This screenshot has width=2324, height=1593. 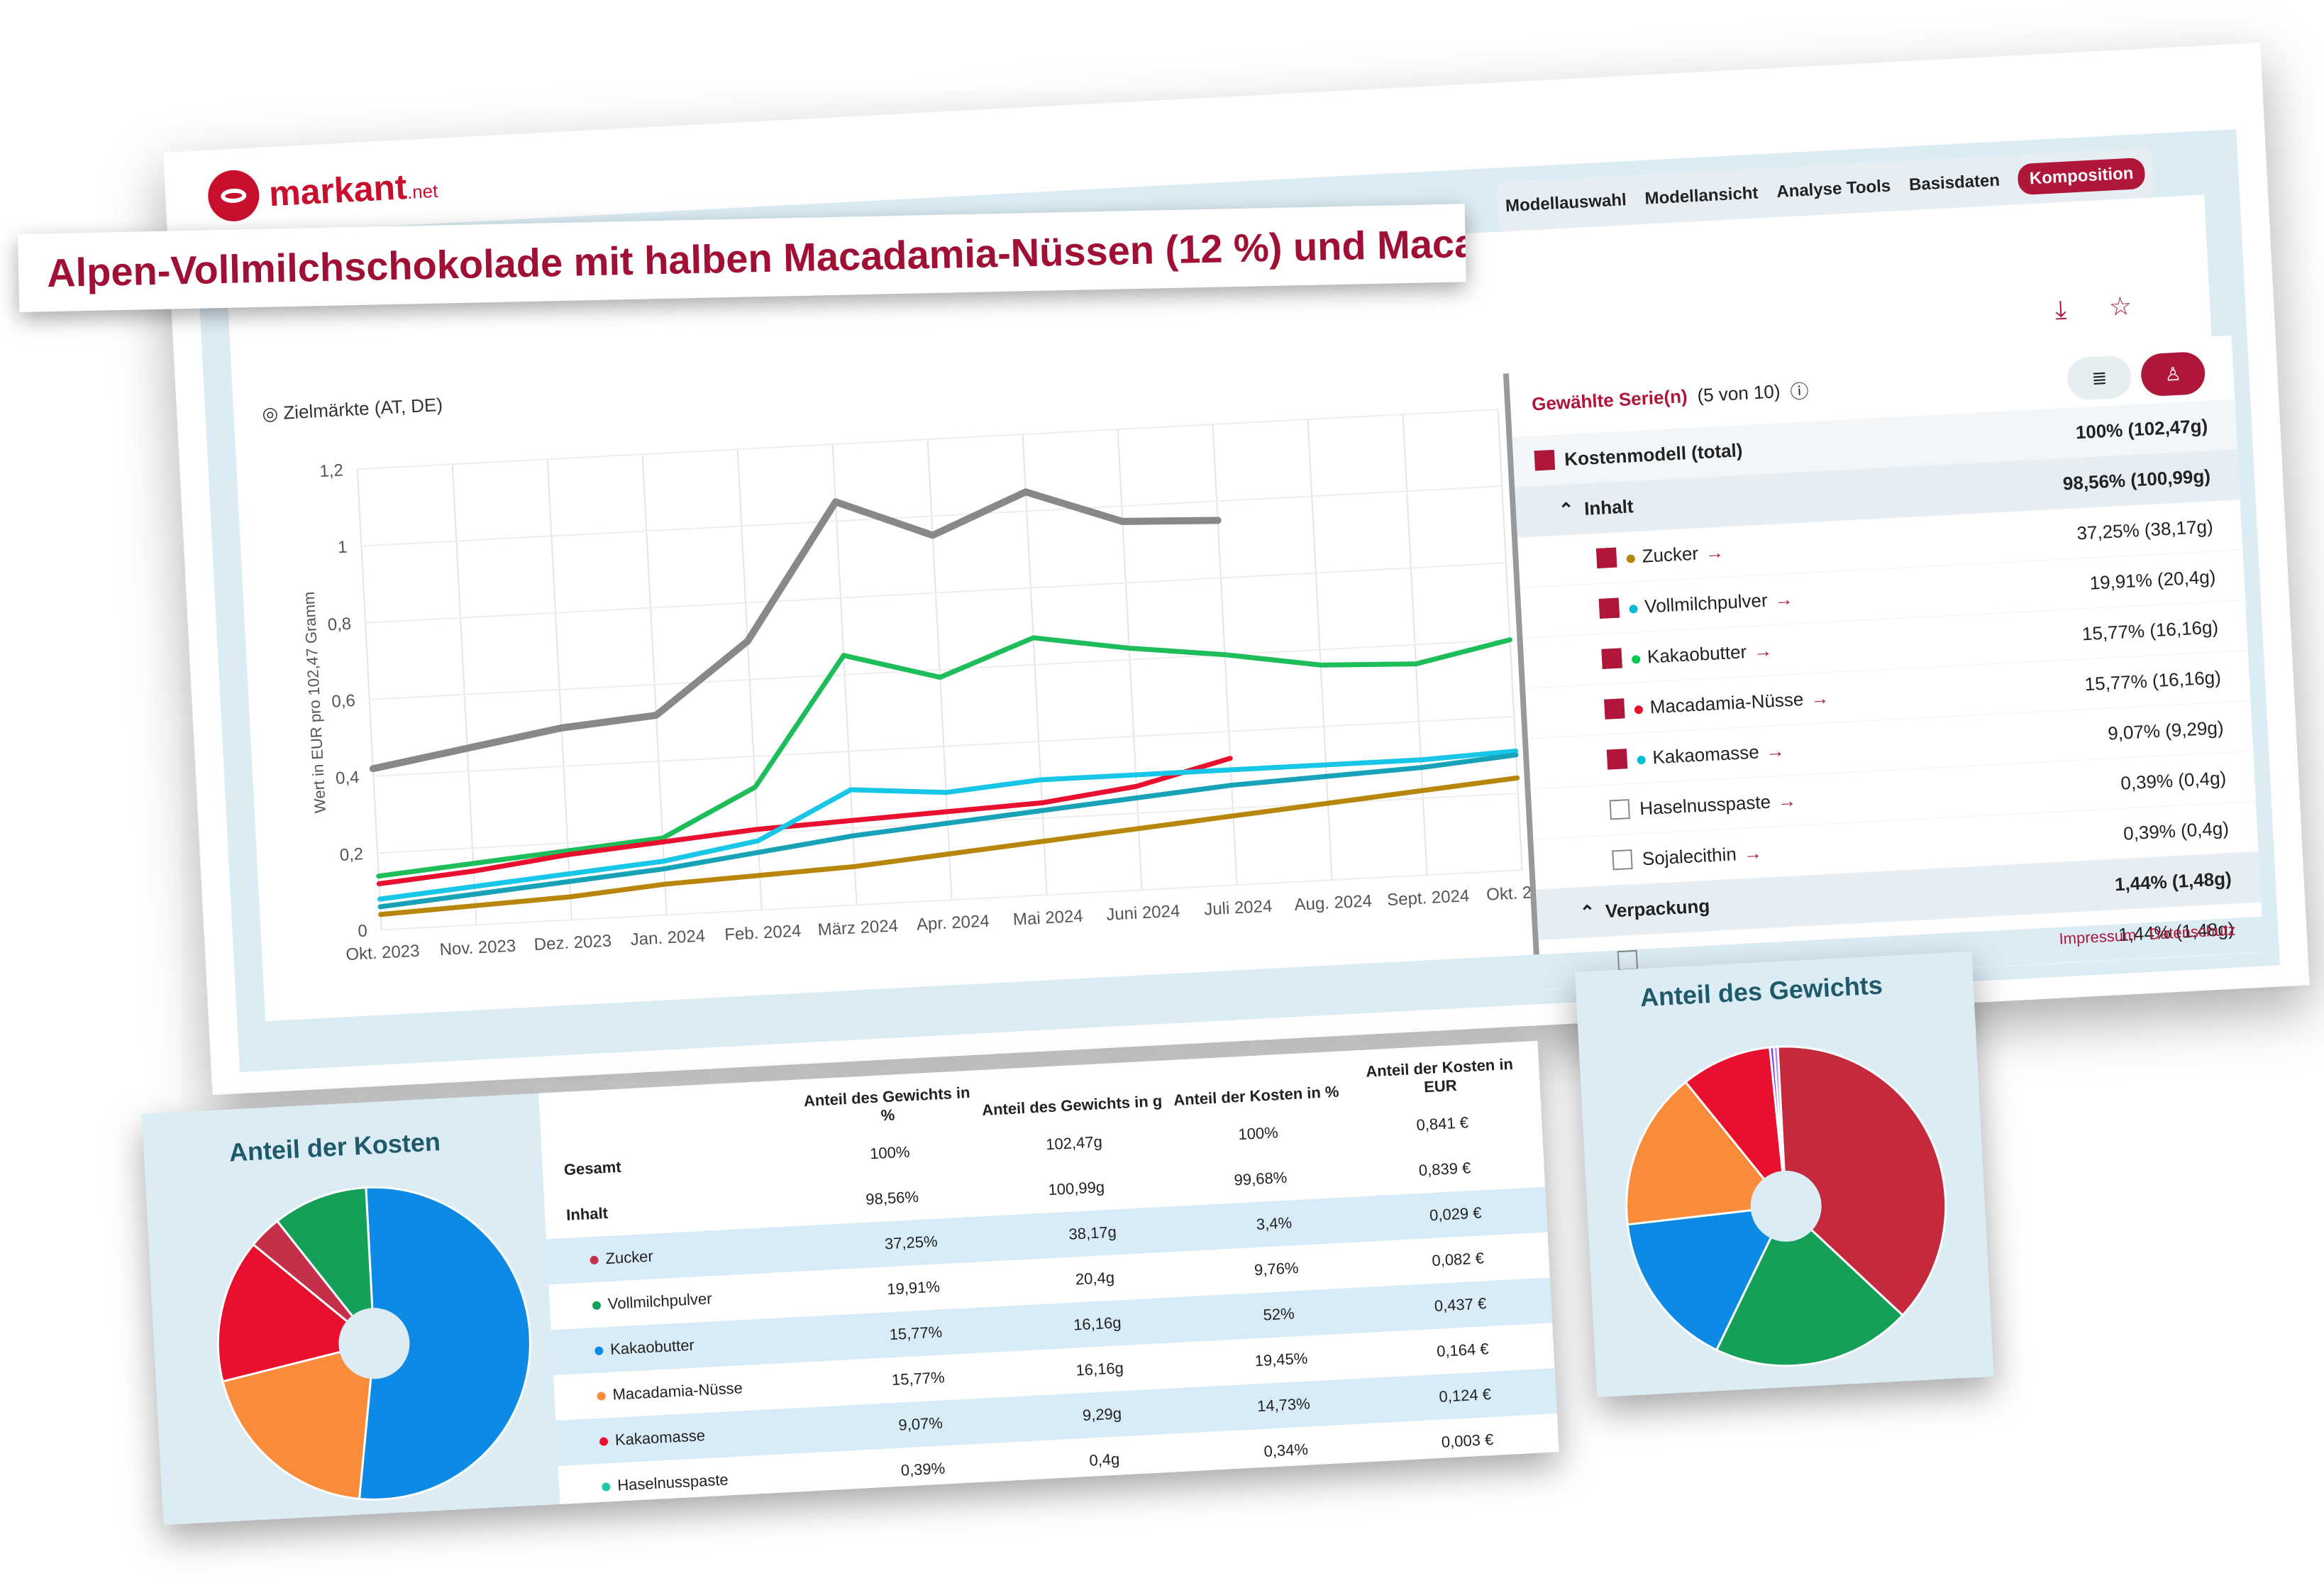 What do you see at coordinates (1442, 1123) in the screenshot?
I see `table-cell: 0,841 €` at bounding box center [1442, 1123].